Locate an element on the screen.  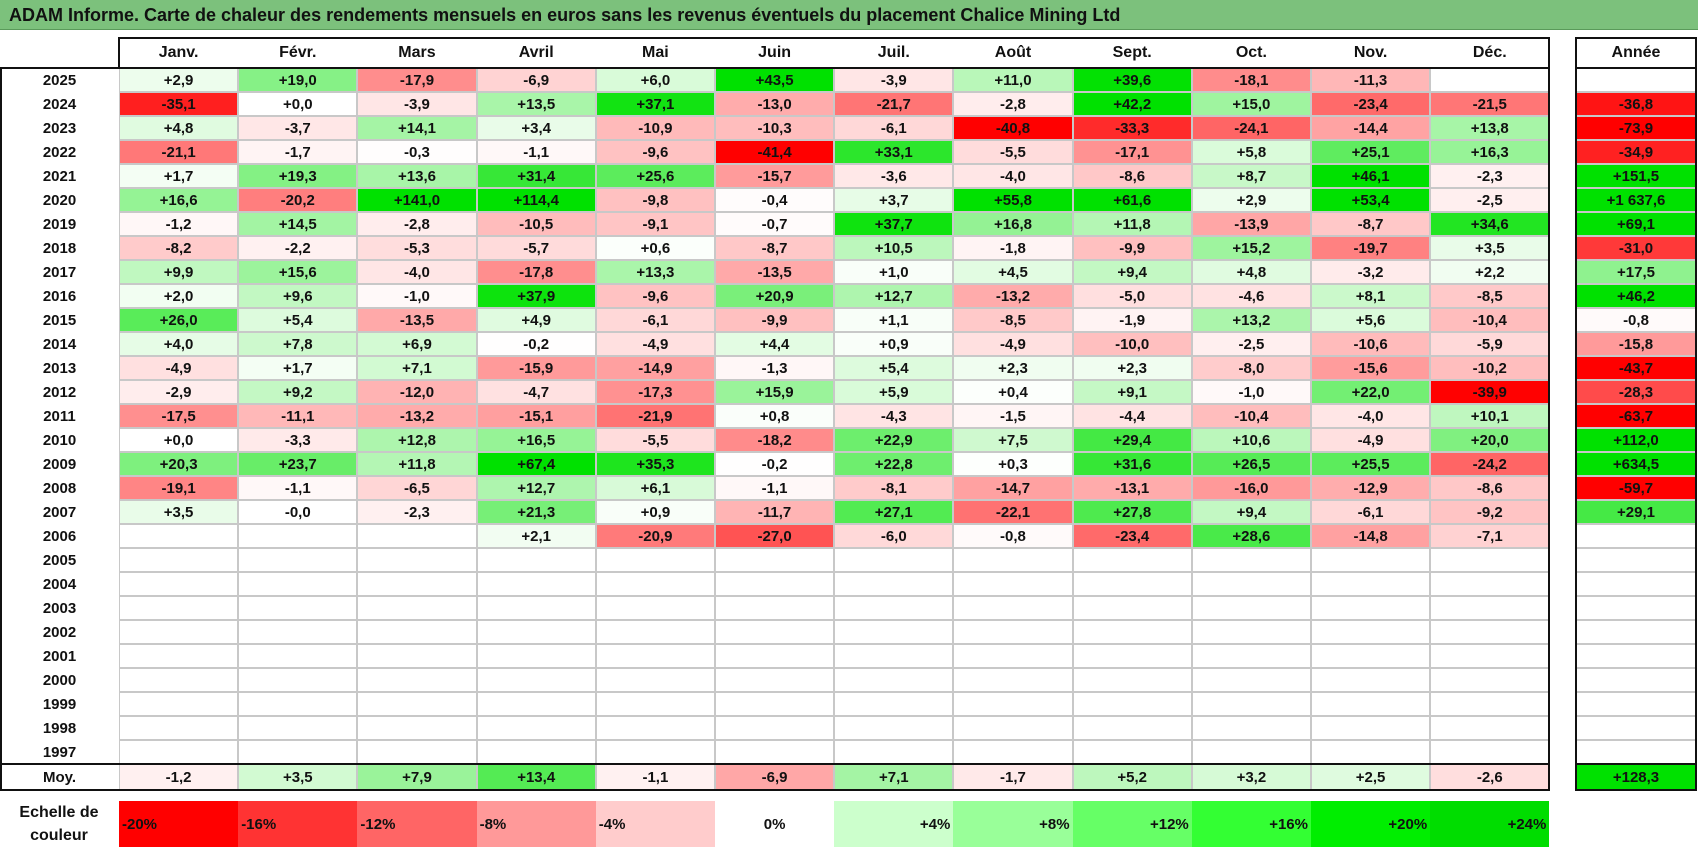
average-cell: +3,5 is located at coordinates (298, 777).